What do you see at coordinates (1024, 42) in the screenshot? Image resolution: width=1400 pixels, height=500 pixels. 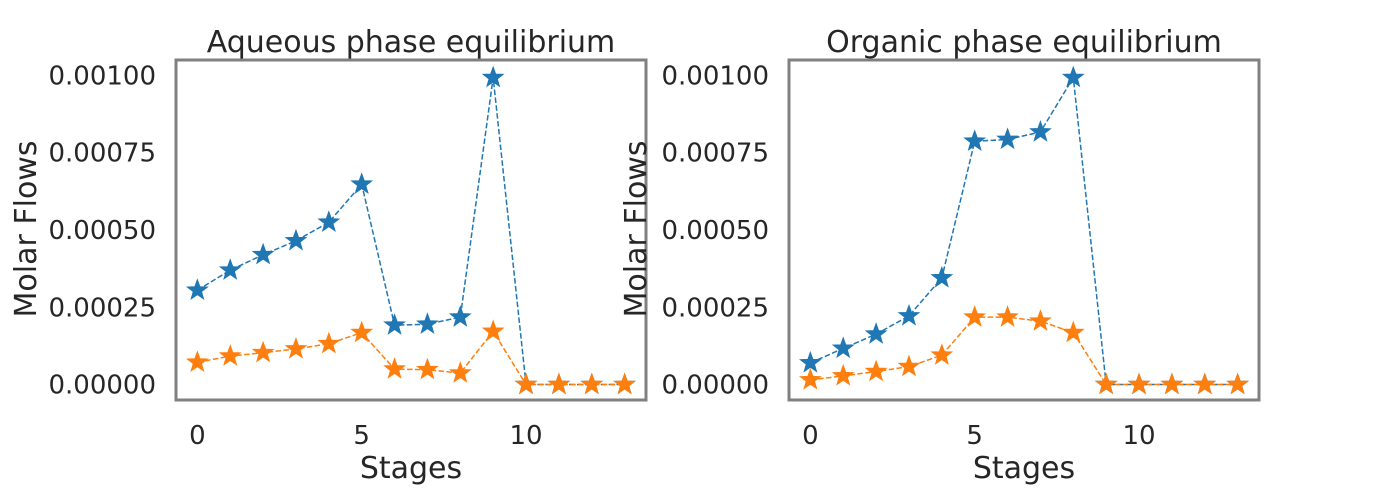 I see `chart-title: Organic phase equilibrium` at bounding box center [1024, 42].